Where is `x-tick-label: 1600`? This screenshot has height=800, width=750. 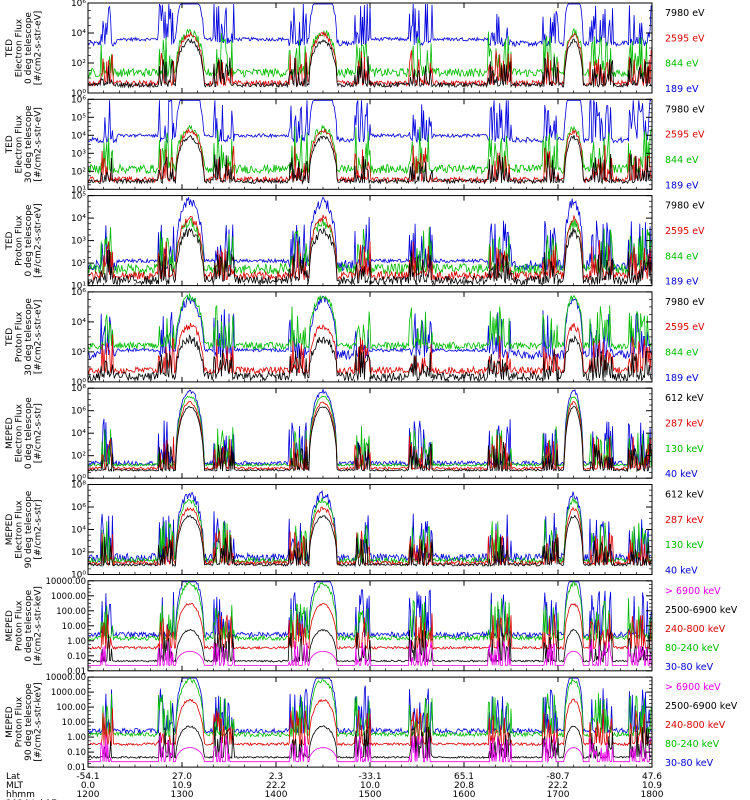
x-tick-label: 1600 is located at coordinates (464, 795).